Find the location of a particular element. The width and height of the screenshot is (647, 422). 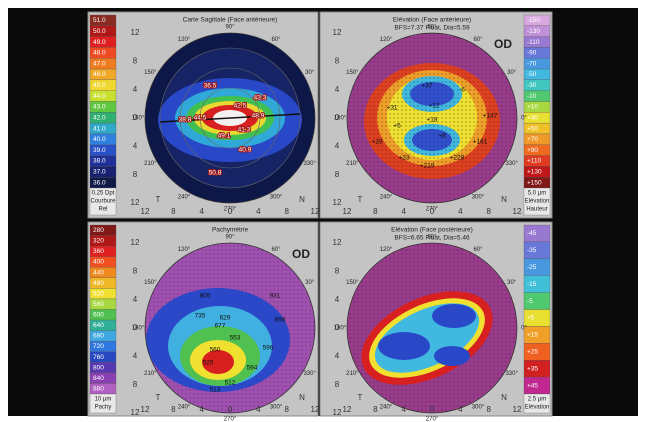

scale-label: 880 is located at coordinates (98, 388).